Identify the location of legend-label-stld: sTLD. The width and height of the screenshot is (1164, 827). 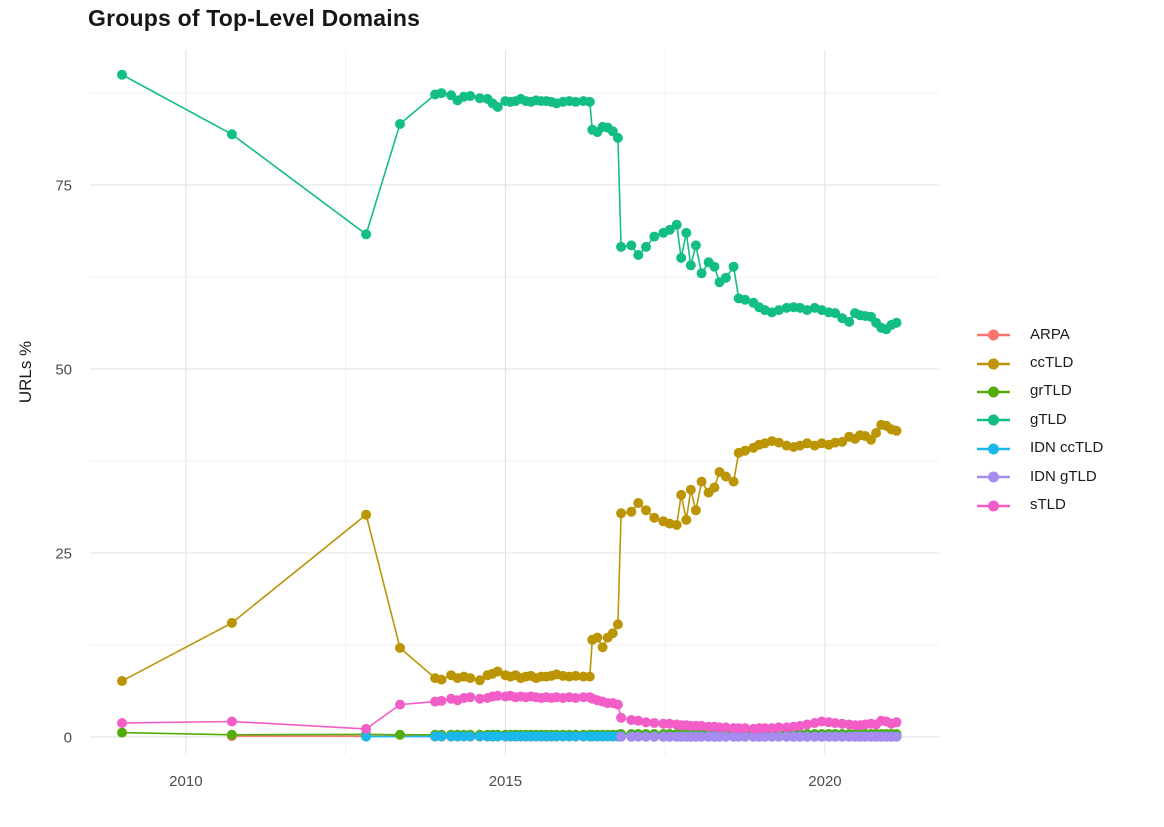
(1048, 505).